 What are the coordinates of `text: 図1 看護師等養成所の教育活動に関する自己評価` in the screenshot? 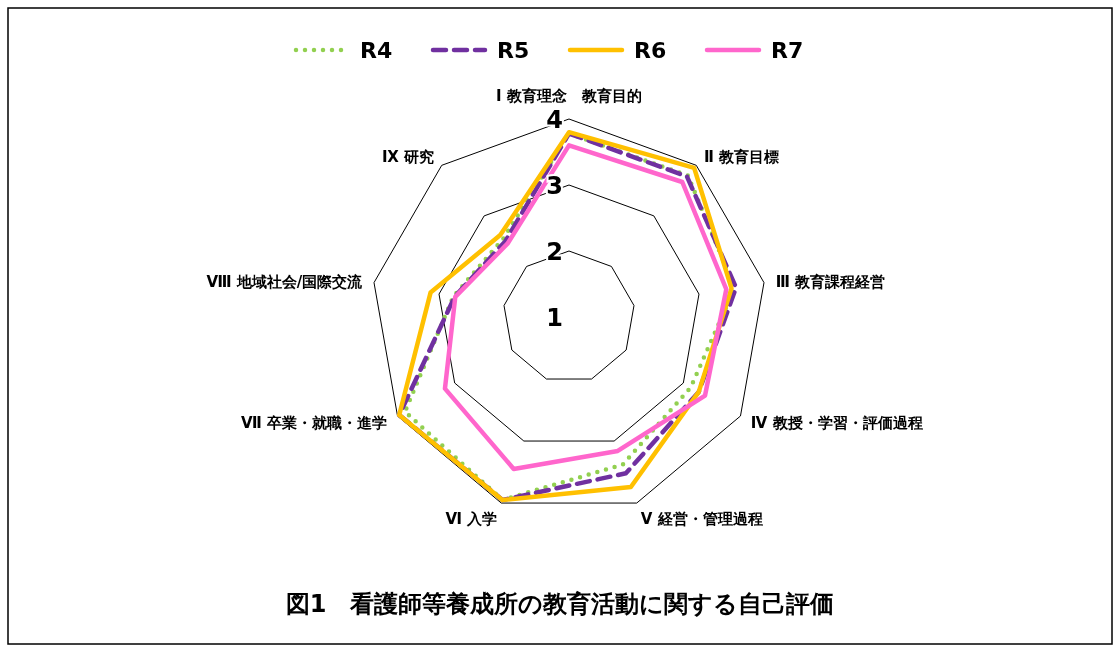 It's located at (560, 604).